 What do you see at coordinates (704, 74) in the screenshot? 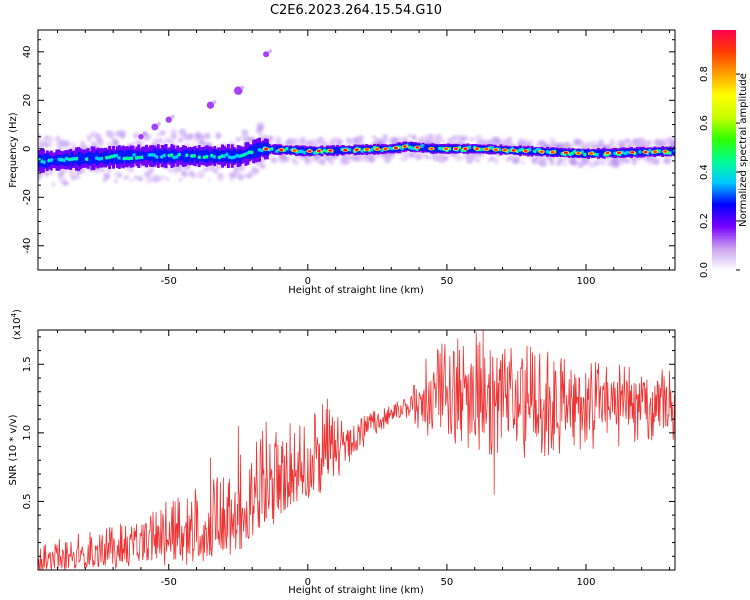
I see `colorbar-tick-label: 0.8` at bounding box center [704, 74].